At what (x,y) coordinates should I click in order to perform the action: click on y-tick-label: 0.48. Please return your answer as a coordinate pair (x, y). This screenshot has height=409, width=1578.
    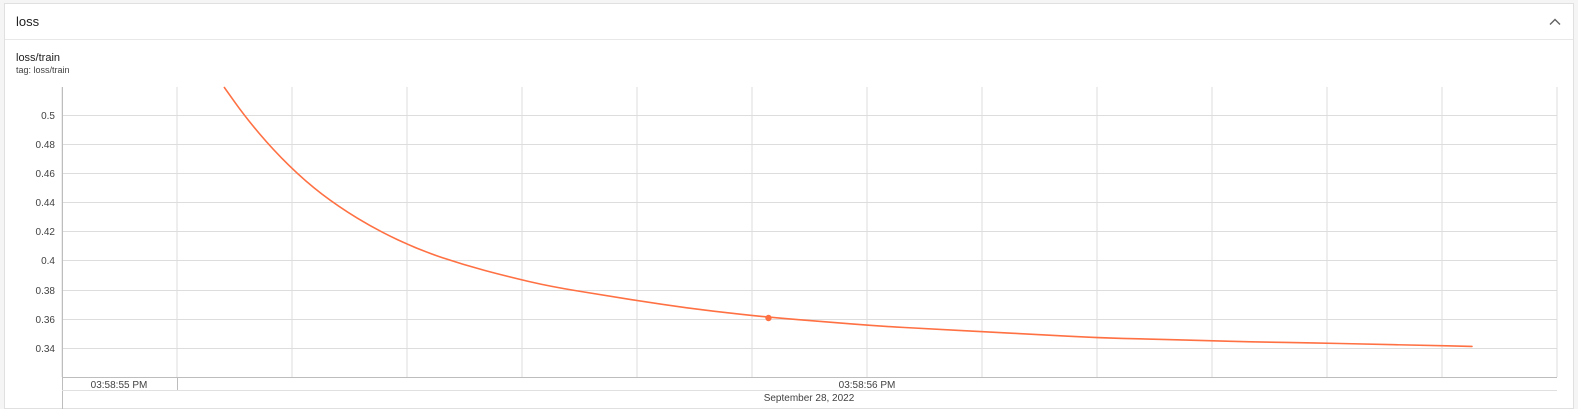
    Looking at the image, I should click on (46, 145).